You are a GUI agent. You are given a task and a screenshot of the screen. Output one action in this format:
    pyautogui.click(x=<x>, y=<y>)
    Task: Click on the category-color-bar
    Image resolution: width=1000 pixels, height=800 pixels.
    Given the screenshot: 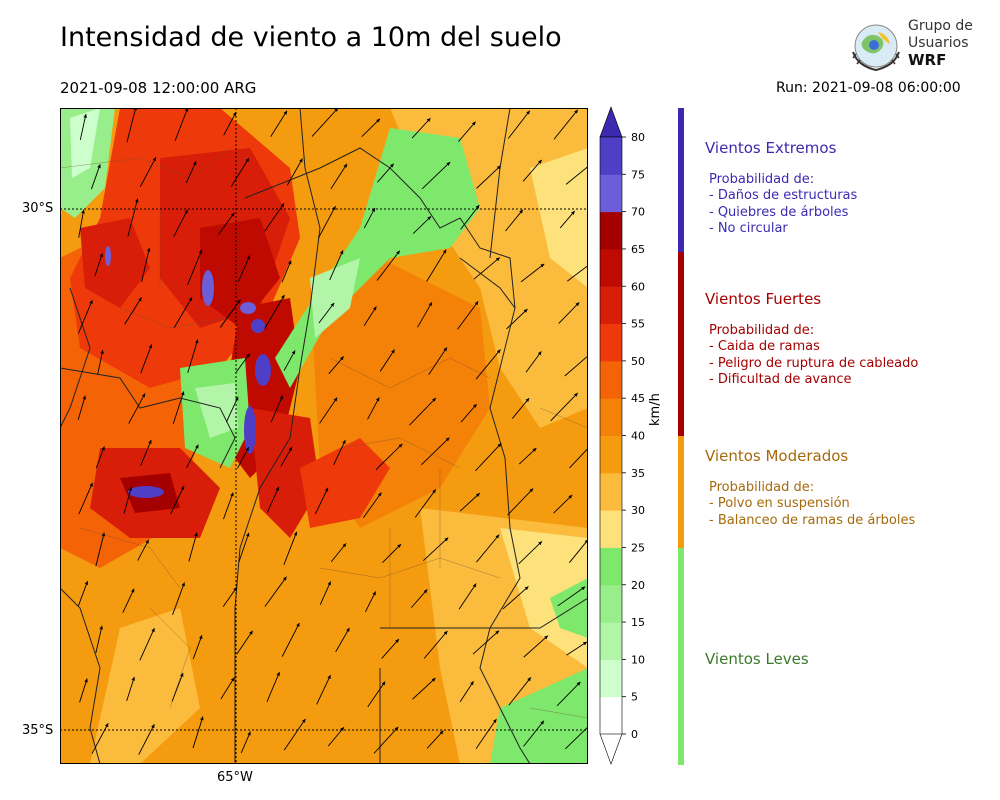 What is the action you would take?
    pyautogui.click(x=681, y=656)
    